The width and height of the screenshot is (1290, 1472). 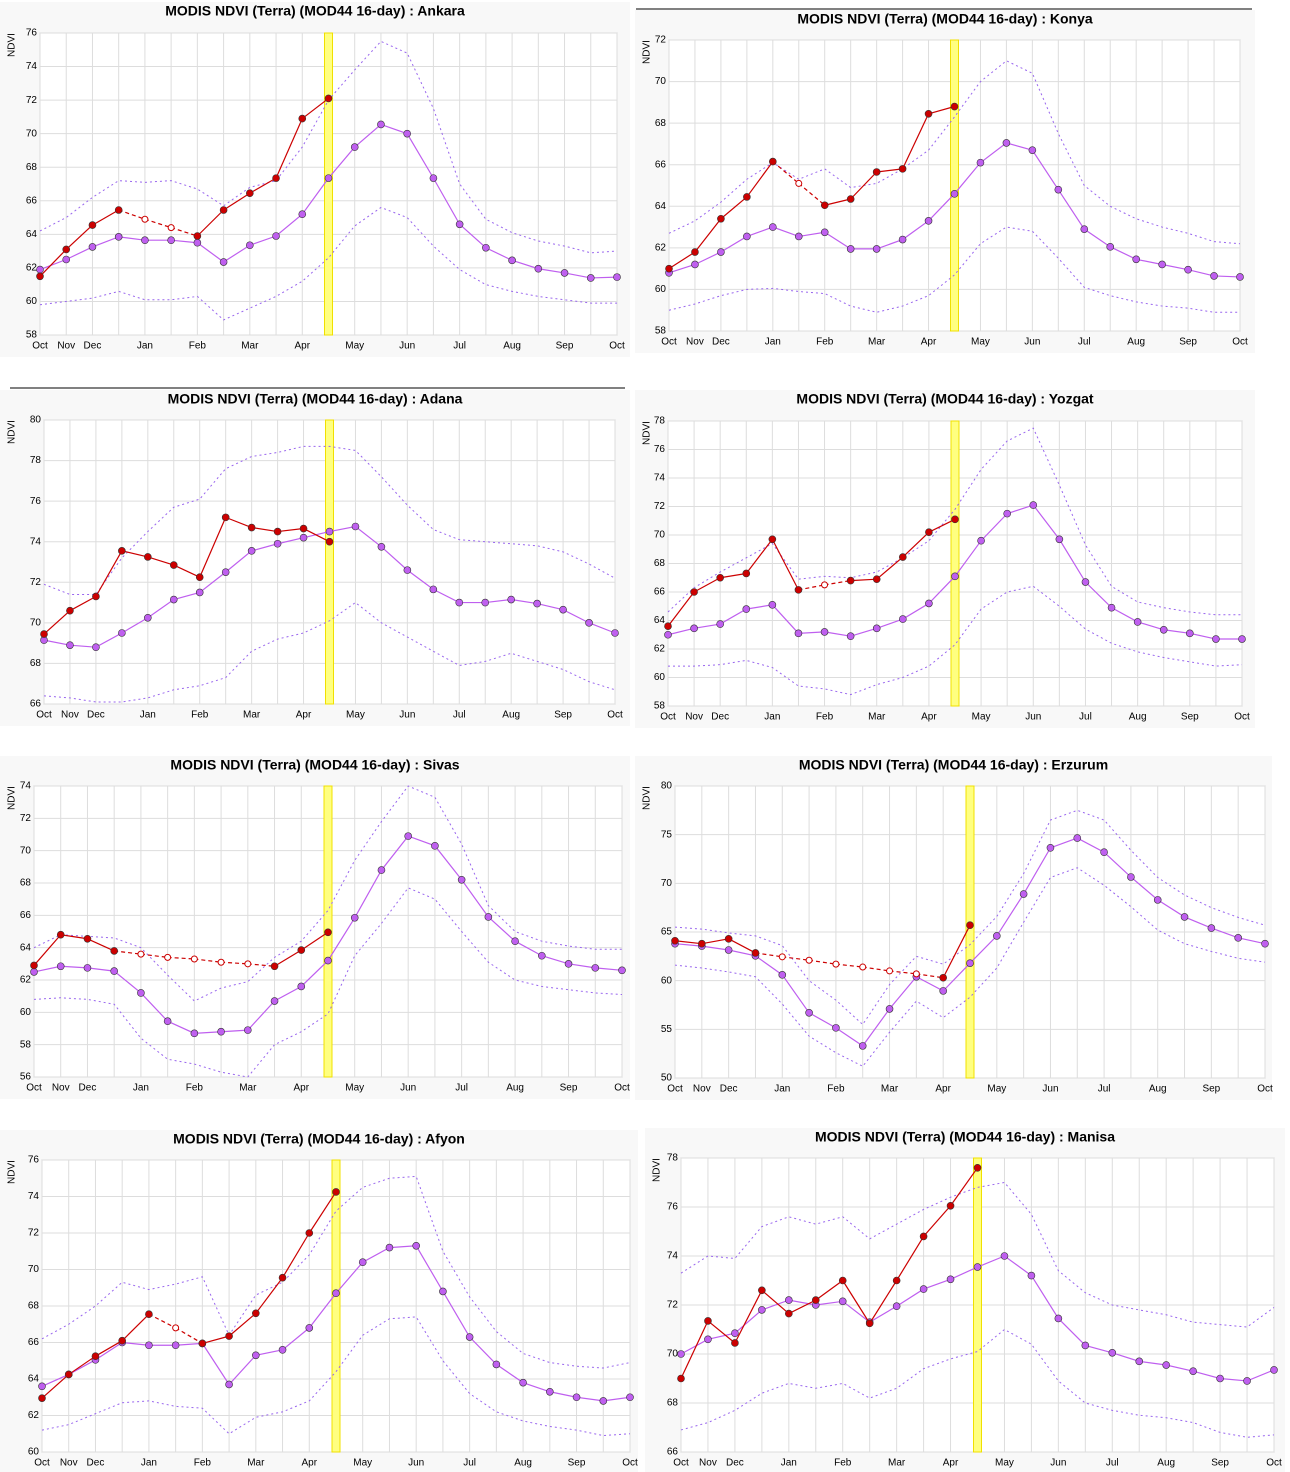 What do you see at coordinates (1274, 1463) in the screenshot?
I see `x-tick-label: Oct` at bounding box center [1274, 1463].